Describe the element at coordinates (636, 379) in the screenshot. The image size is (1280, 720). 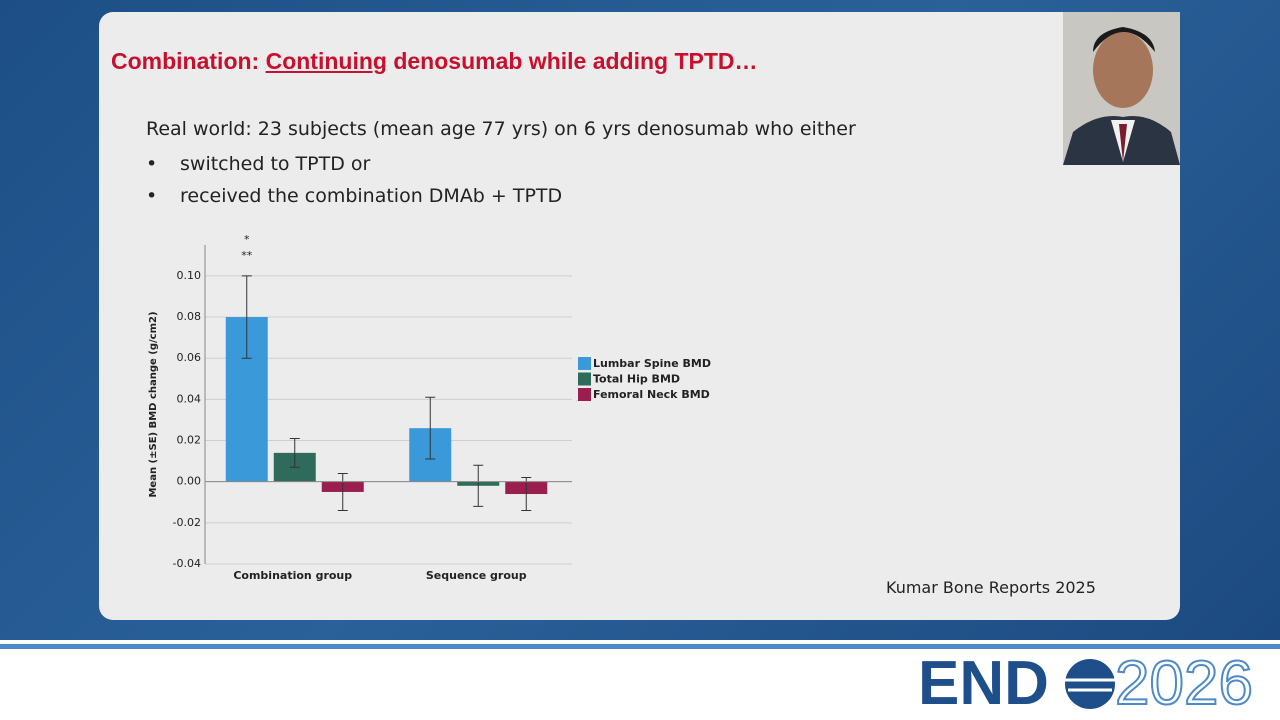
I see `legend-label: Total Hip BMD` at that location.